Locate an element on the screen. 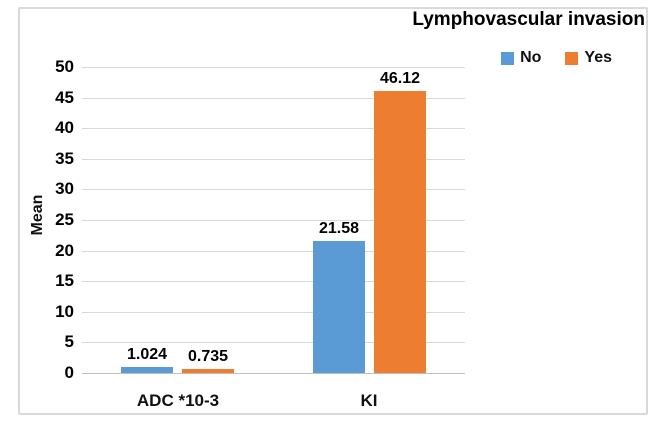 This screenshot has height=429, width=660. legend-item-no: No is located at coordinates (521, 58).